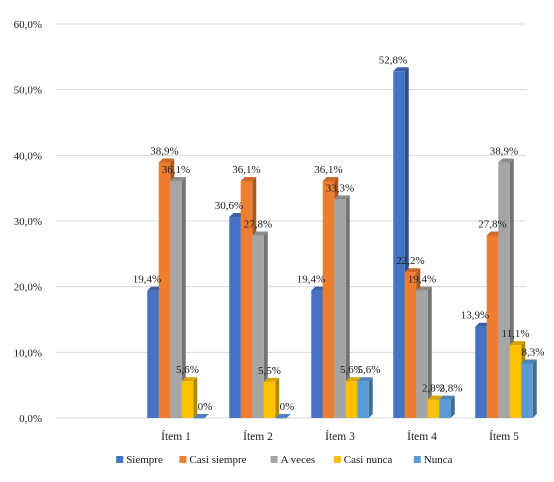 The image size is (554, 482). What do you see at coordinates (475, 316) in the screenshot?
I see `data-label: 13,9%` at bounding box center [475, 316].